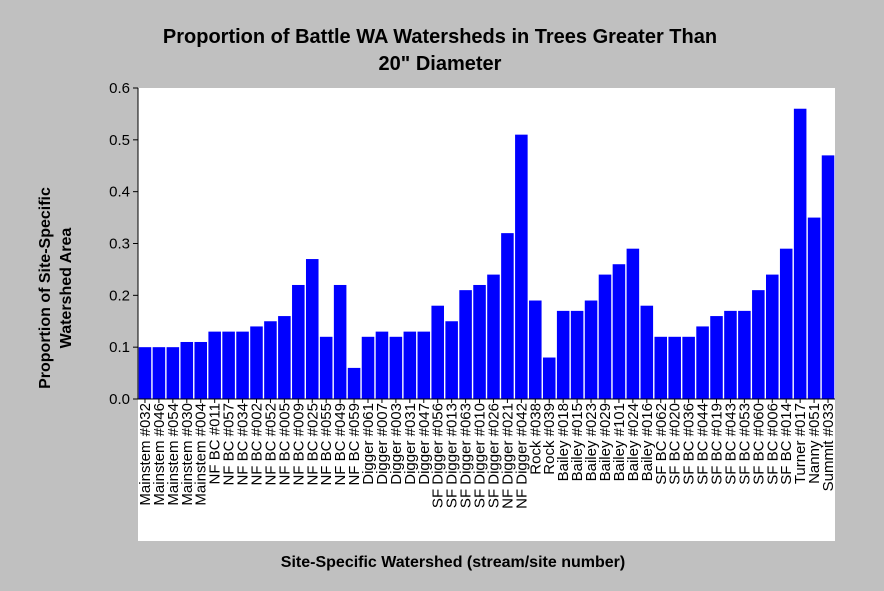 The image size is (884, 591). I want to click on x-tick-label-43: SF BC #053, so click(744, 444).